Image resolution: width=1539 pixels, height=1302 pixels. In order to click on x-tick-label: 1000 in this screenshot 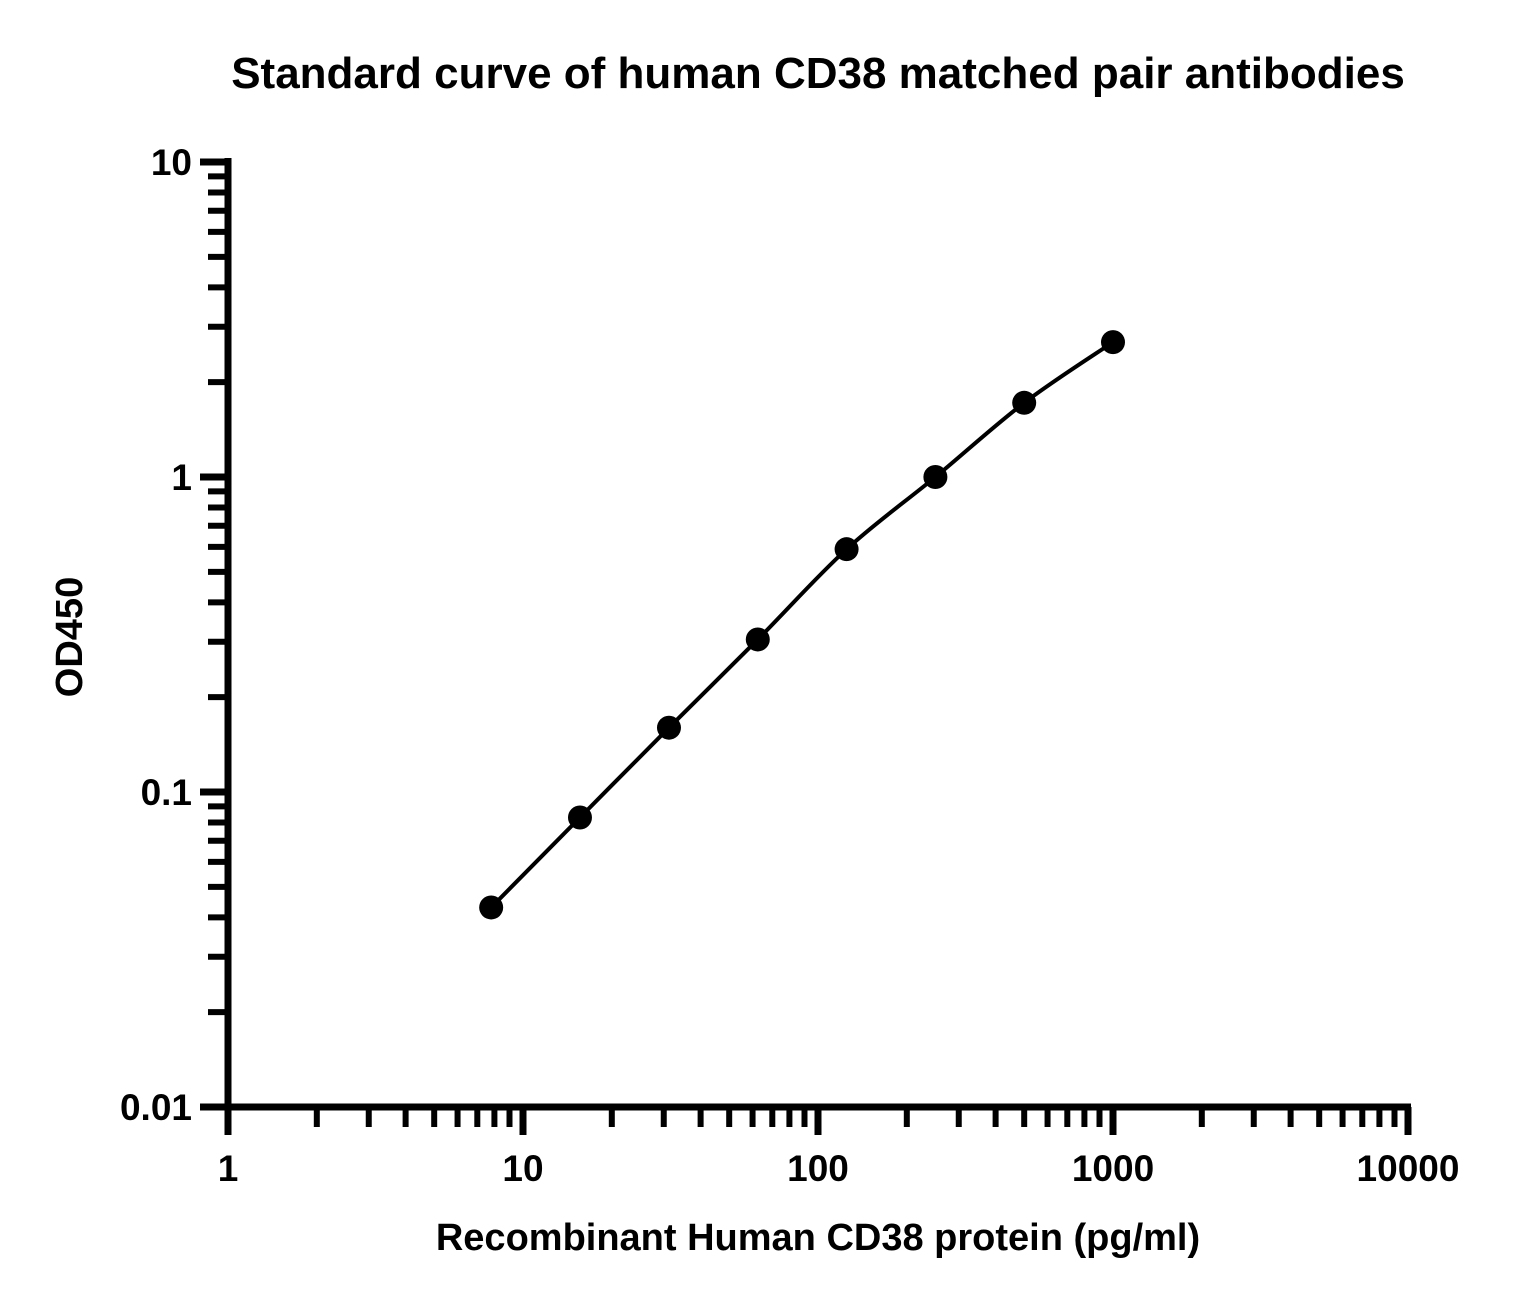, I will do `click(1113, 1168)`.